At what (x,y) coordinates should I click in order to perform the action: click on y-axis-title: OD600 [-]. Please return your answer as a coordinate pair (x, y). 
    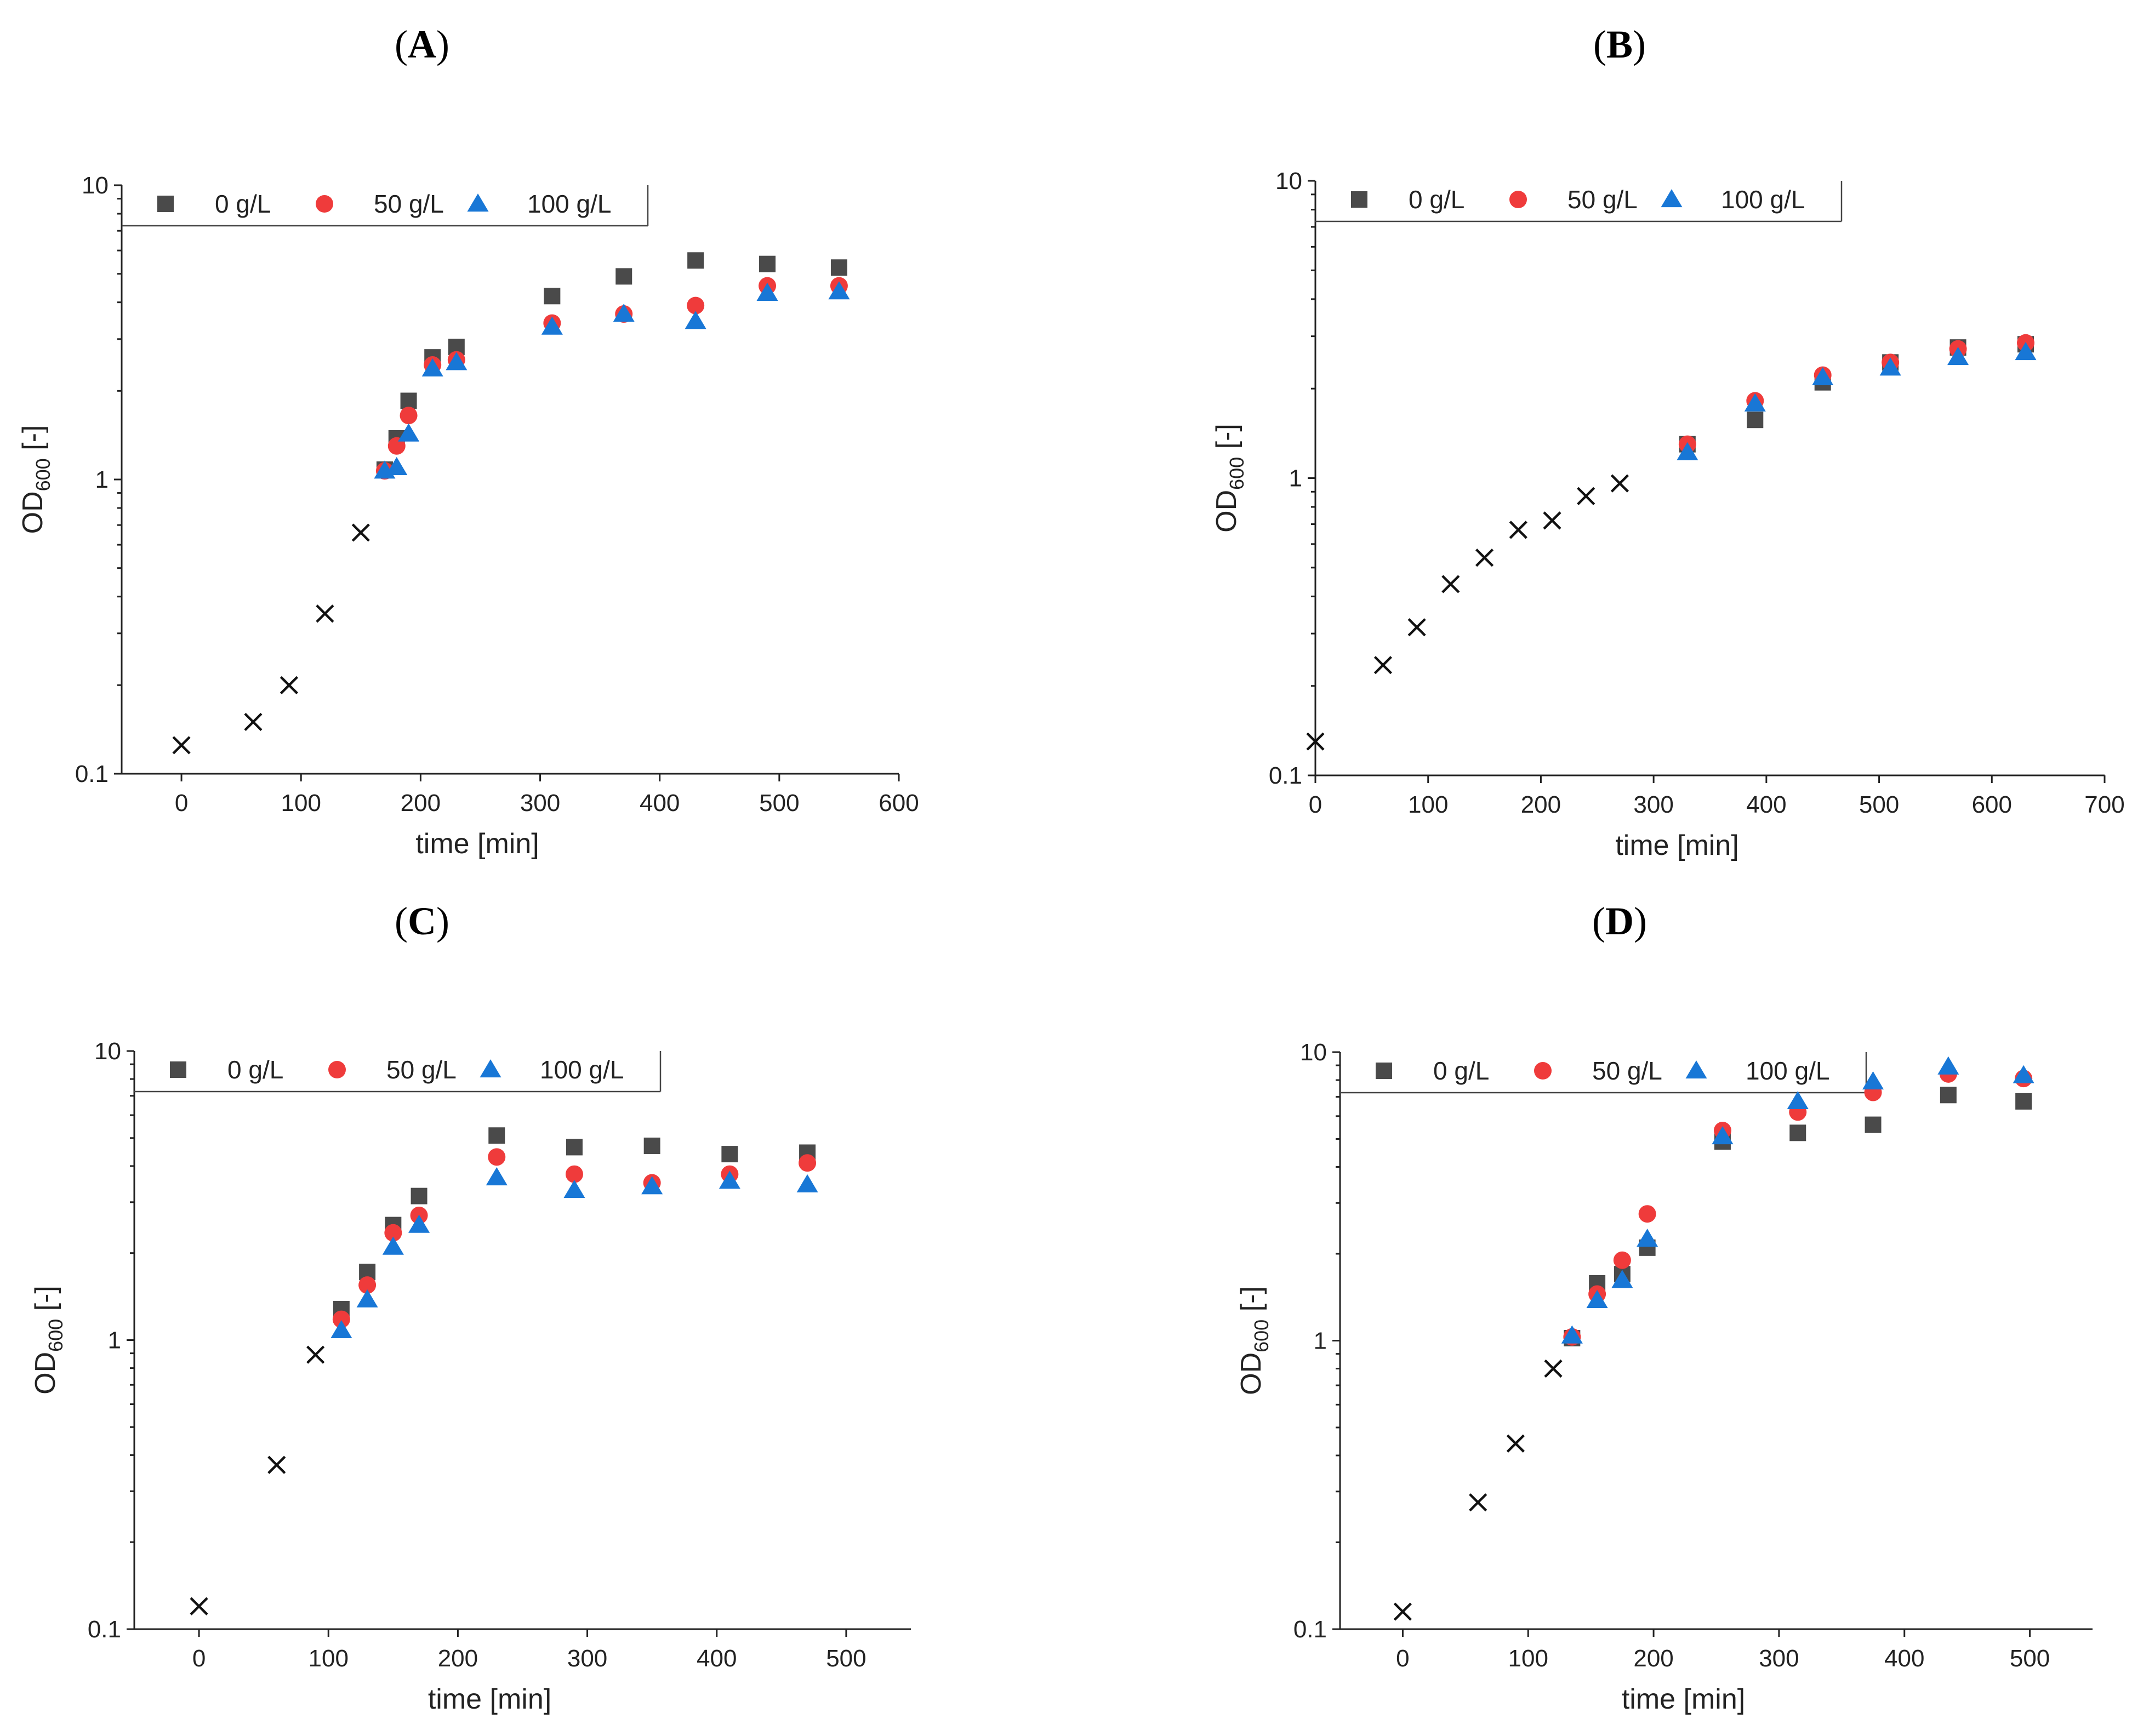
    Looking at the image, I should click on (48, 1341).